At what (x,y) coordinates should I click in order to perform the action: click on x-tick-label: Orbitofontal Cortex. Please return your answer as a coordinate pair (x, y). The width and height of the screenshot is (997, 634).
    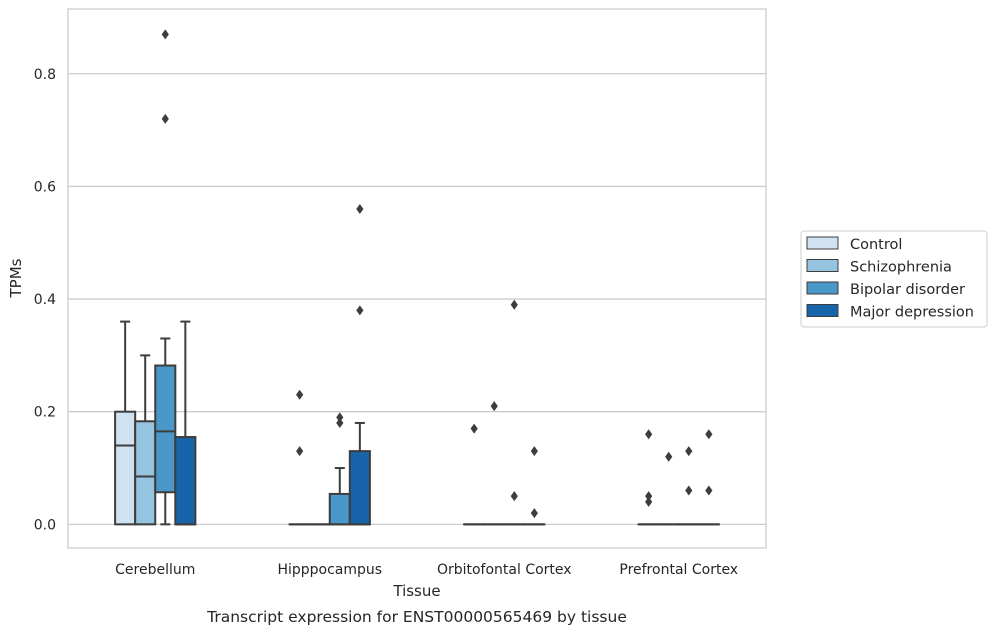
    Looking at the image, I should click on (504, 570).